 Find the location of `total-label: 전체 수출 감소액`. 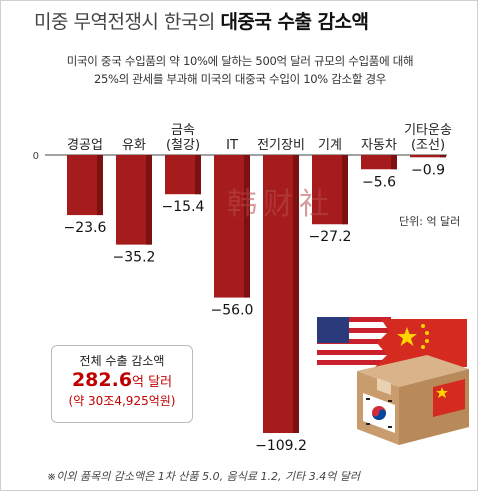

total-label: 전체 수출 감소액 is located at coordinates (122, 361).